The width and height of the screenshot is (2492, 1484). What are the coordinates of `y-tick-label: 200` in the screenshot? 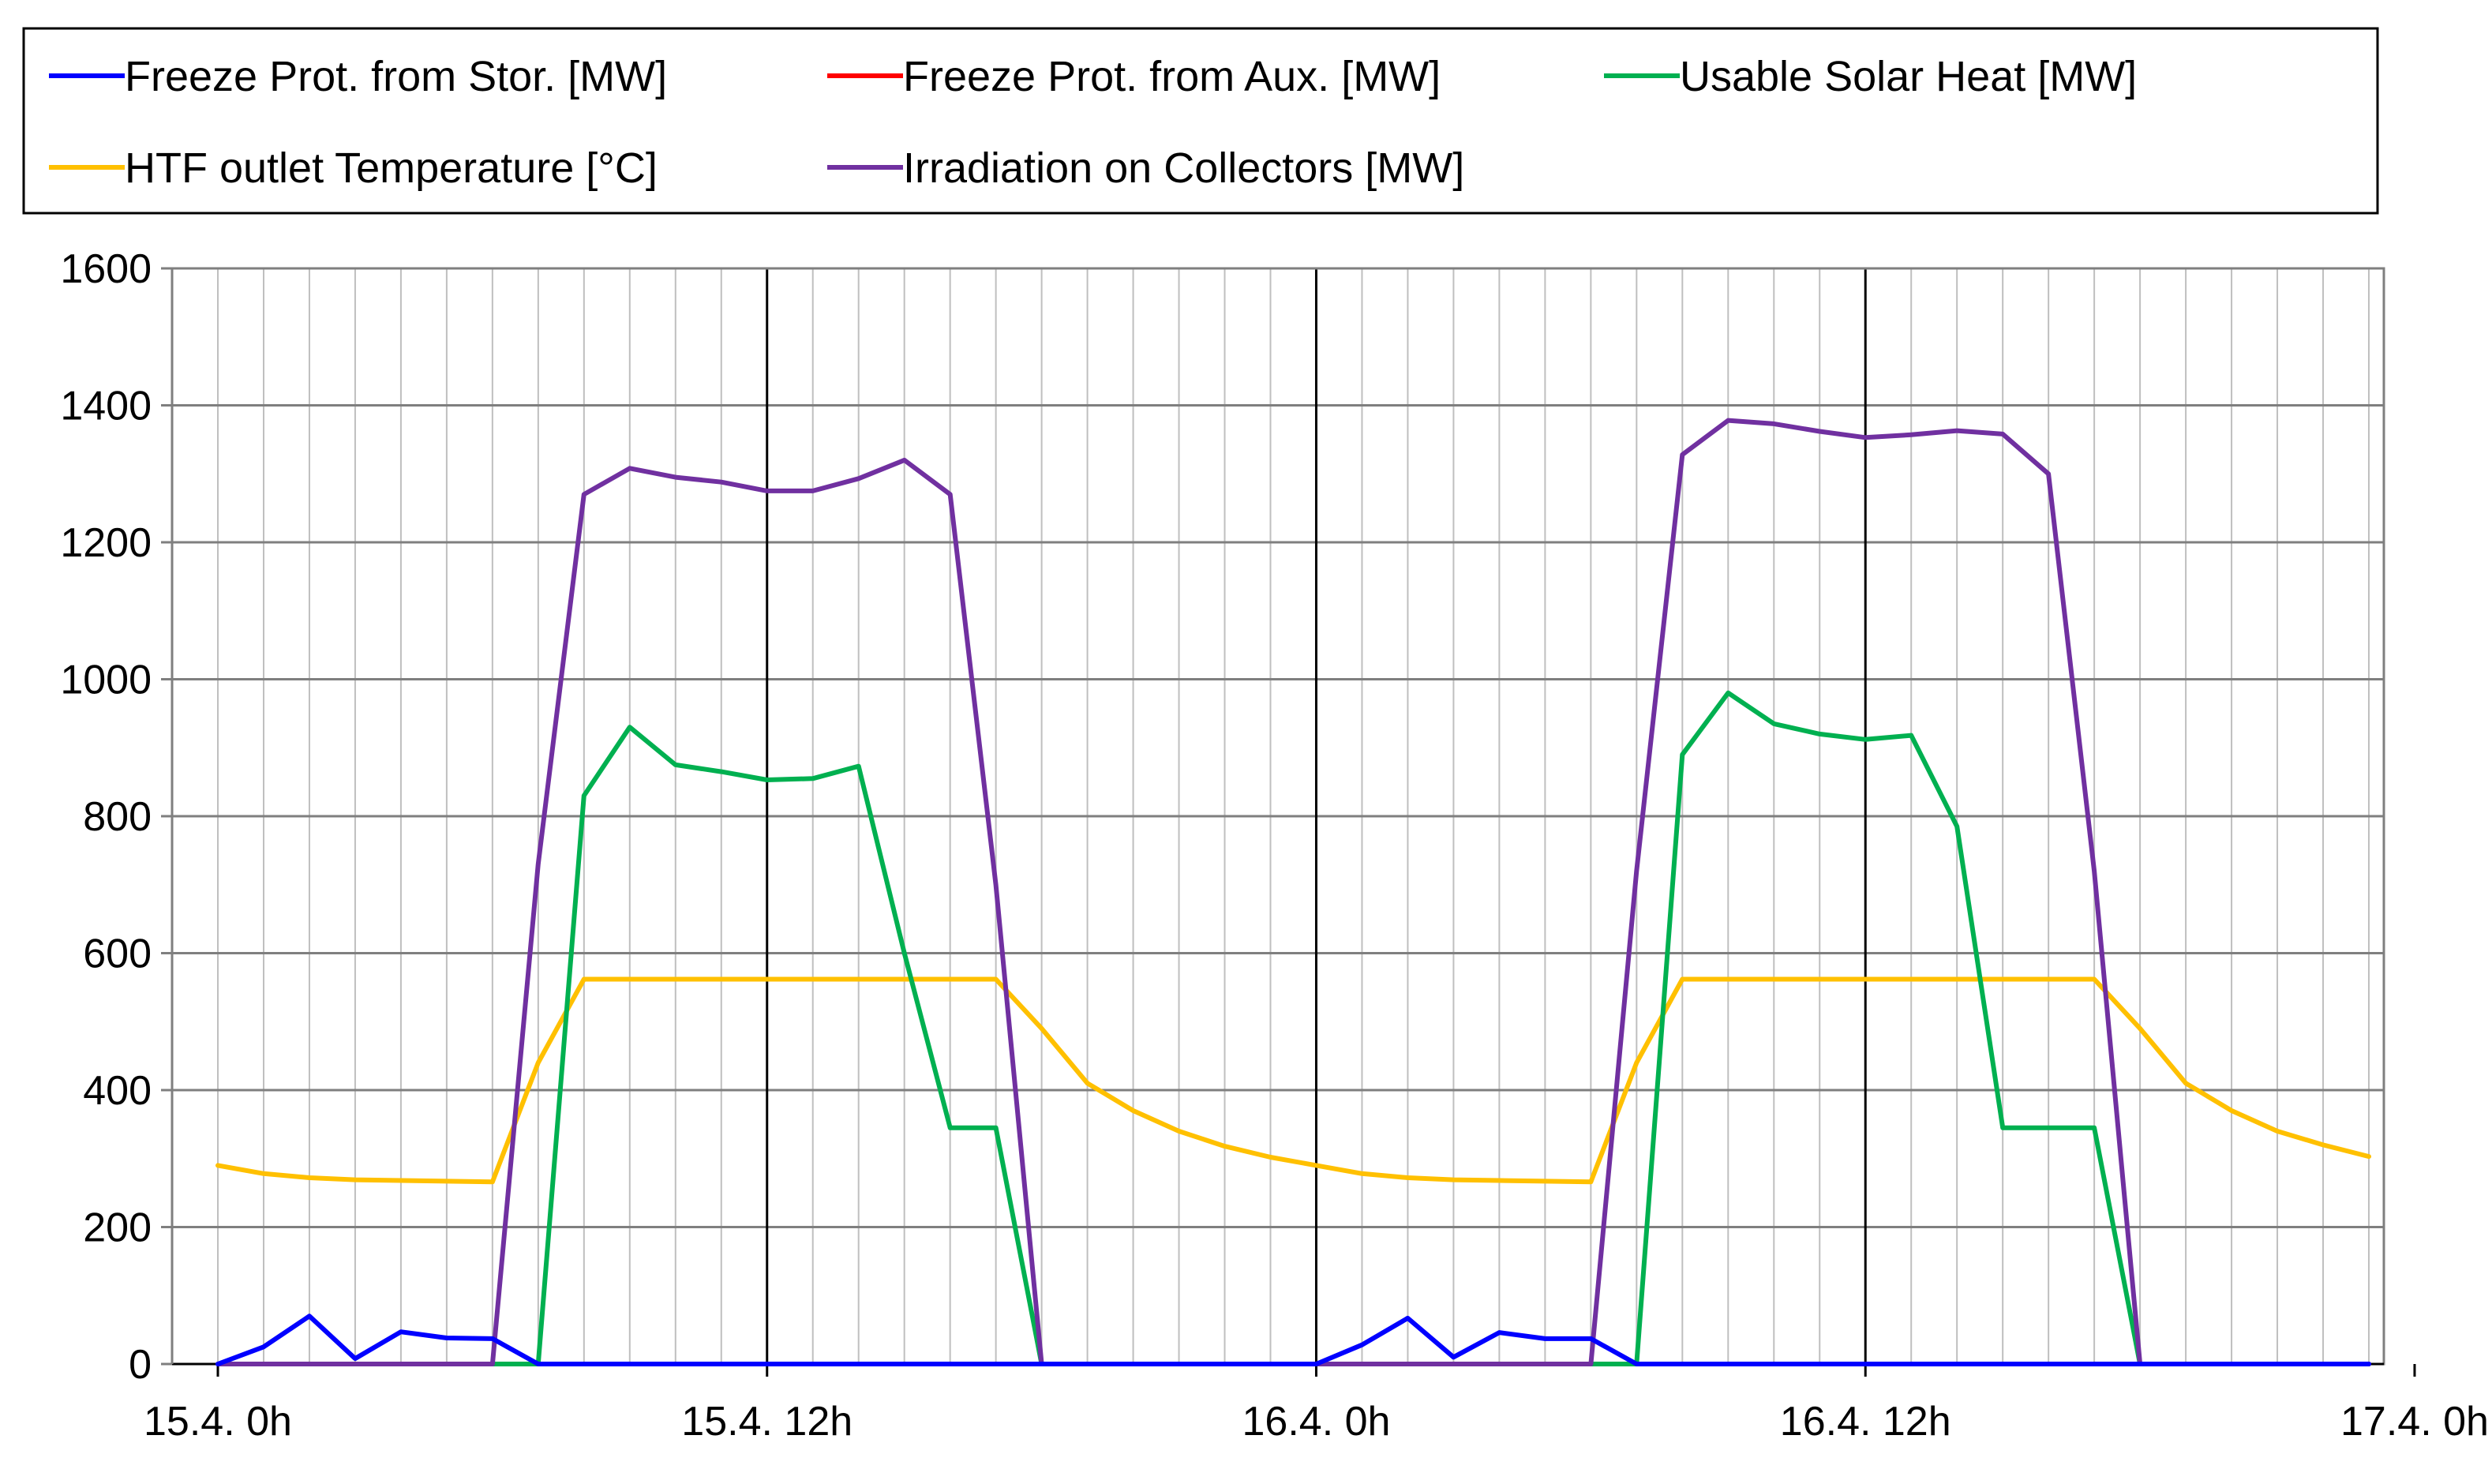 It's located at (117, 1228).